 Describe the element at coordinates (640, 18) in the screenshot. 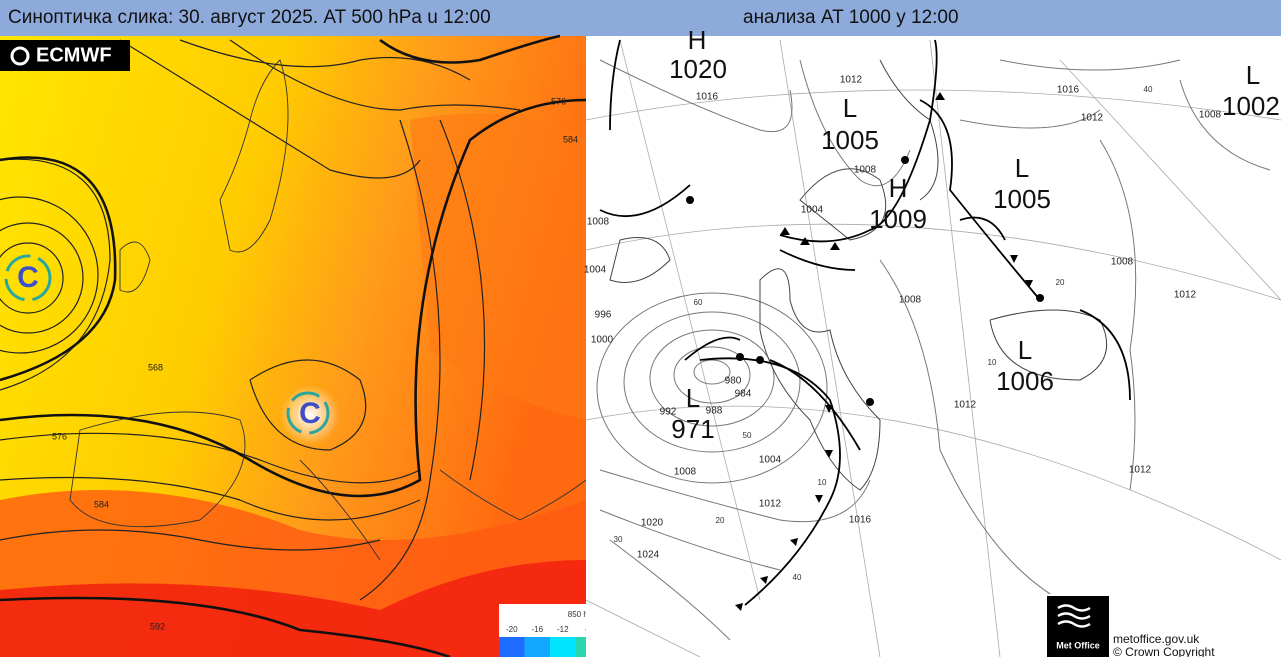

I see `header-bar` at that location.